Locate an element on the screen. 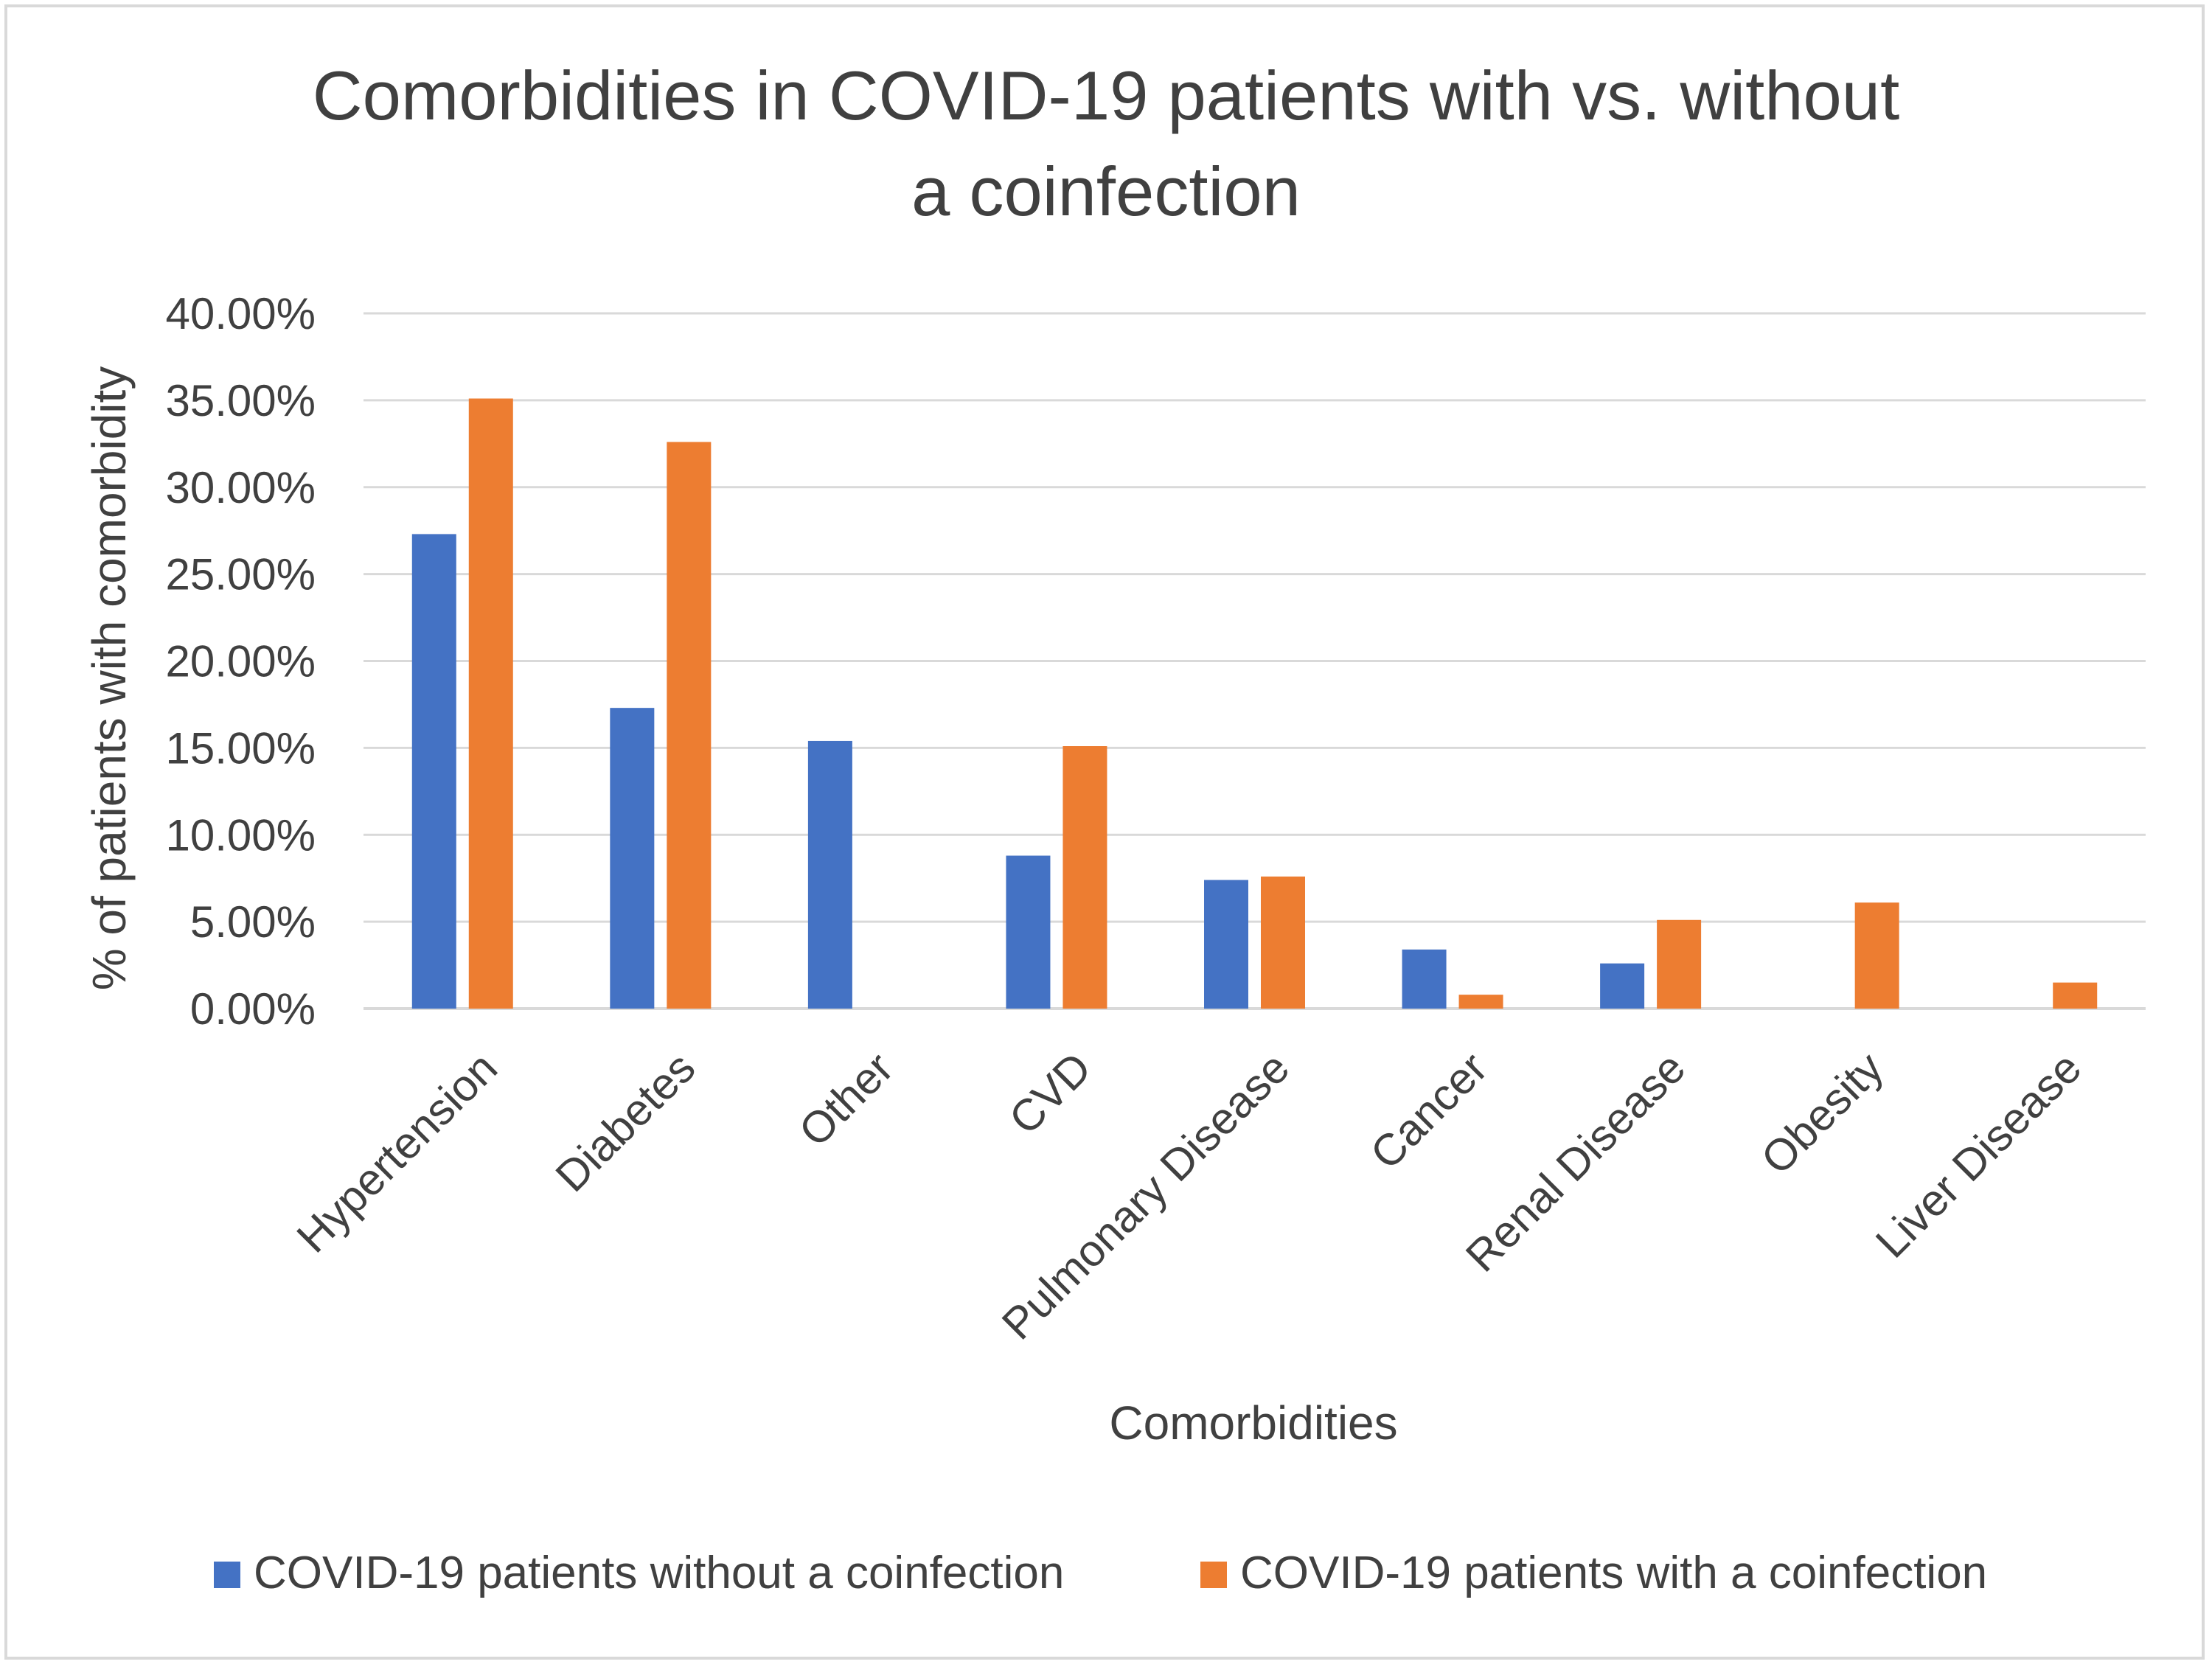 This screenshot has width=2212, height=1667. bar-with-coinfection-obesity is located at coordinates (1876, 955).